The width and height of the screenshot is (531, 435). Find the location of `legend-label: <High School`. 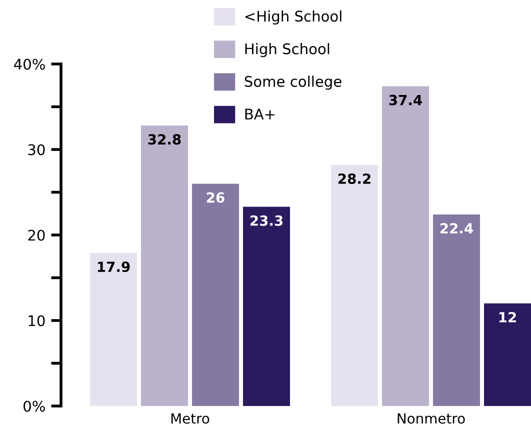

legend-label: <High School is located at coordinates (293, 17).